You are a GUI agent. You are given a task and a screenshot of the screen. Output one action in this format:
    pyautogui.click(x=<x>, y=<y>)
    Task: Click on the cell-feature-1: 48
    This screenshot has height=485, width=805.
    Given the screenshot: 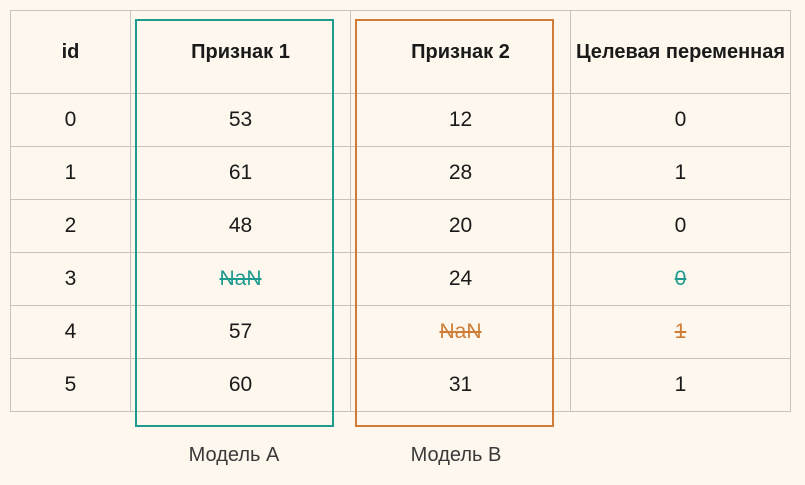 What is the action you would take?
    pyautogui.click(x=240, y=226)
    